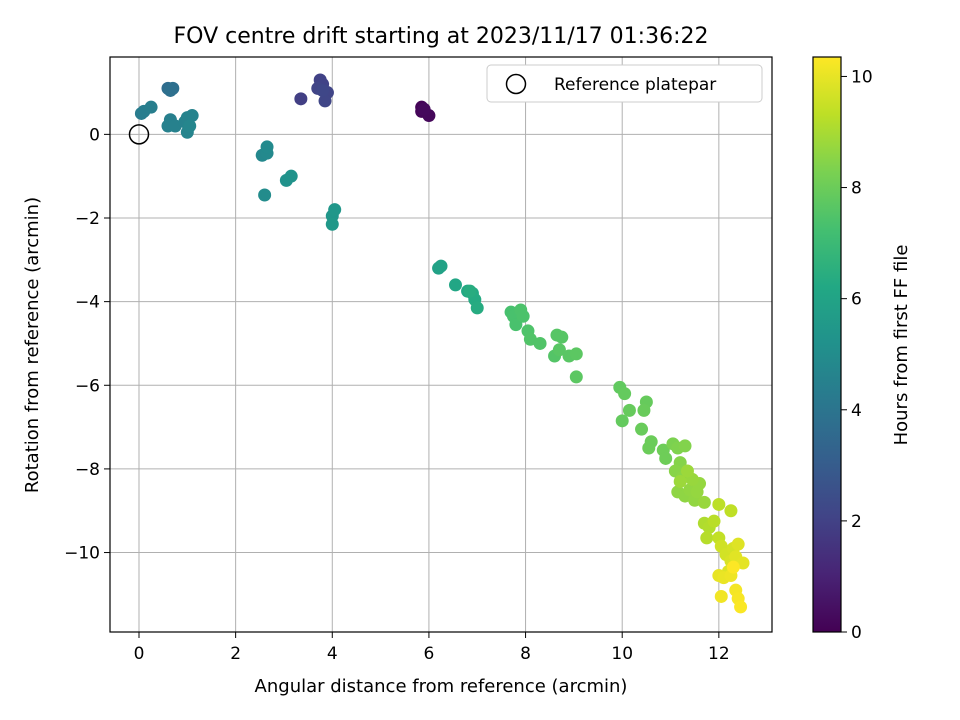  What do you see at coordinates (719, 654) in the screenshot?
I see `x-tick-label: 12` at bounding box center [719, 654].